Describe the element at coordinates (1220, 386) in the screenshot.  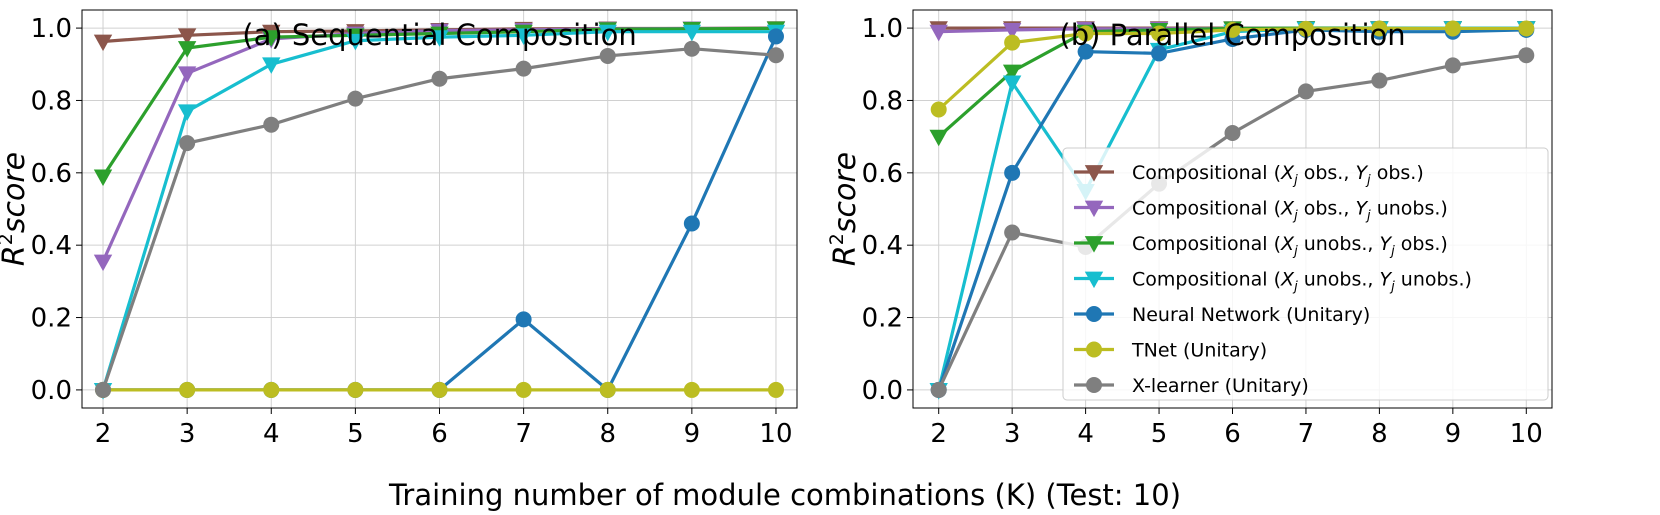
I see `legend-label: X-learner (Unitary)` at that location.